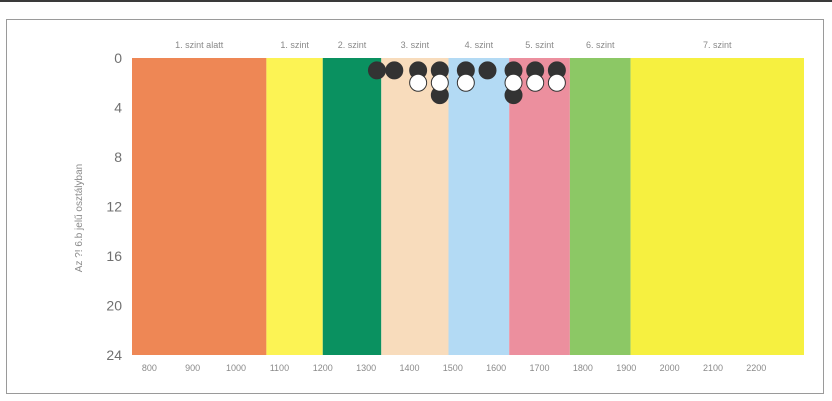  Describe the element at coordinates (539, 45) in the screenshot. I see `level-band-label: 5. szint` at that location.